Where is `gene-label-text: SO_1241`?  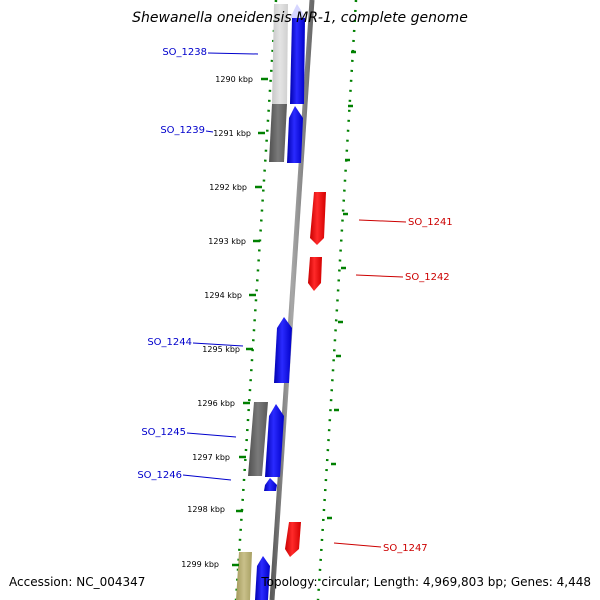 gene-label-text: SO_1241 is located at coordinates (430, 222).